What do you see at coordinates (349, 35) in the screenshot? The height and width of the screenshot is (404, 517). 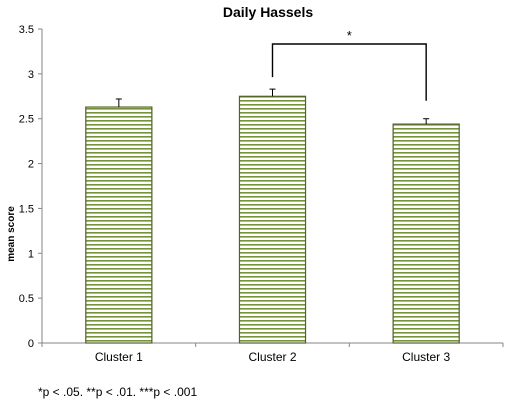 I see `significance-label: *` at bounding box center [349, 35].